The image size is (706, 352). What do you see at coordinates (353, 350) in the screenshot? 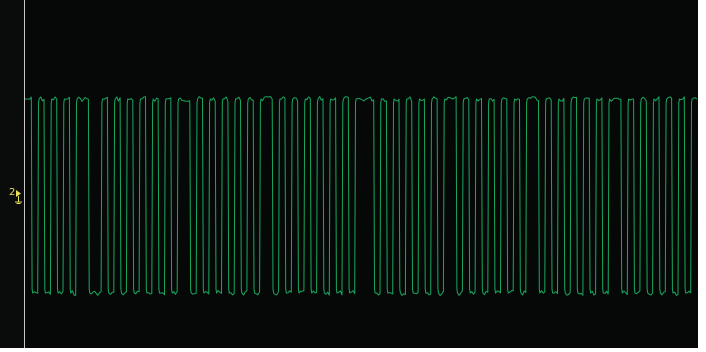
I see `bottom-edge` at bounding box center [353, 350].